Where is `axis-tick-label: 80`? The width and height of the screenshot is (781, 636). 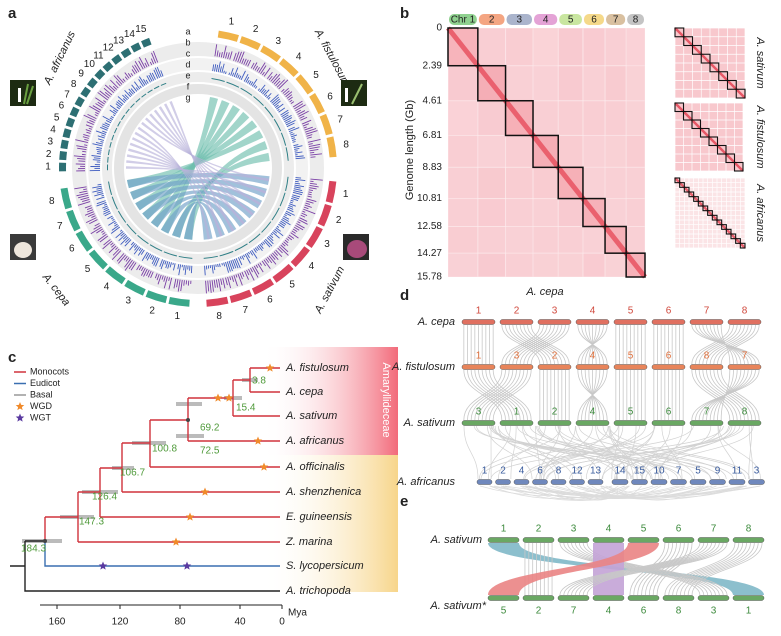
axis-tick-label: 80 is located at coordinates (180, 622).